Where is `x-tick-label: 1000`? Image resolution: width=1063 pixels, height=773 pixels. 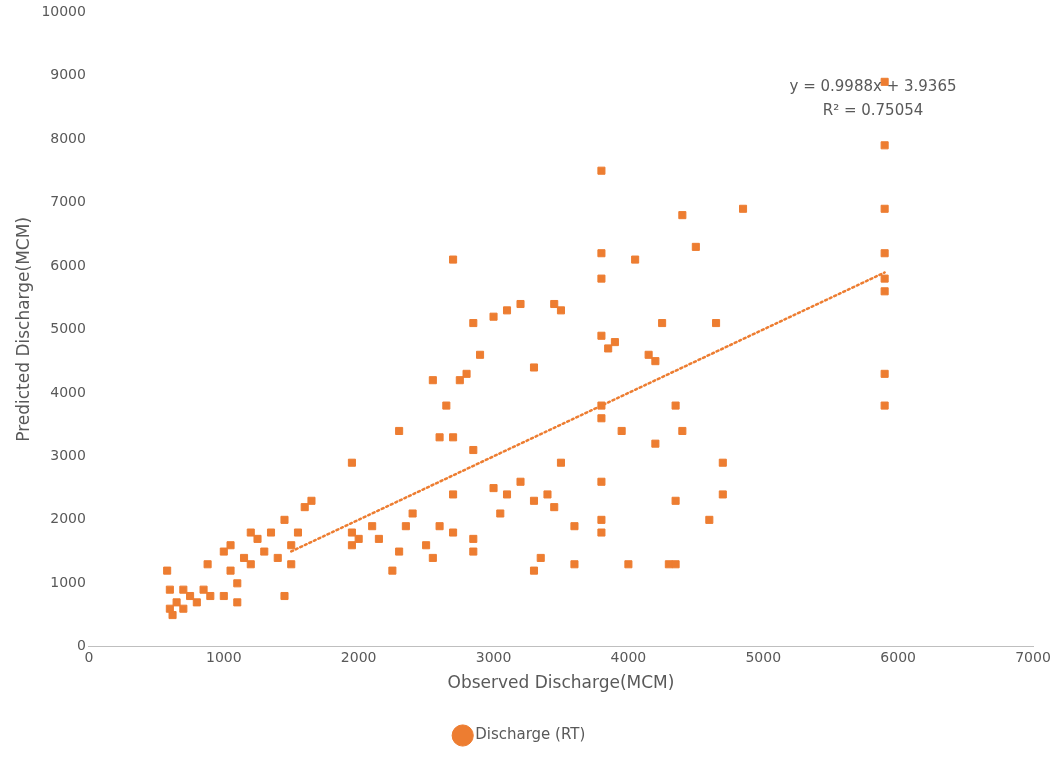 x-tick-label: 1000 is located at coordinates (223, 656).